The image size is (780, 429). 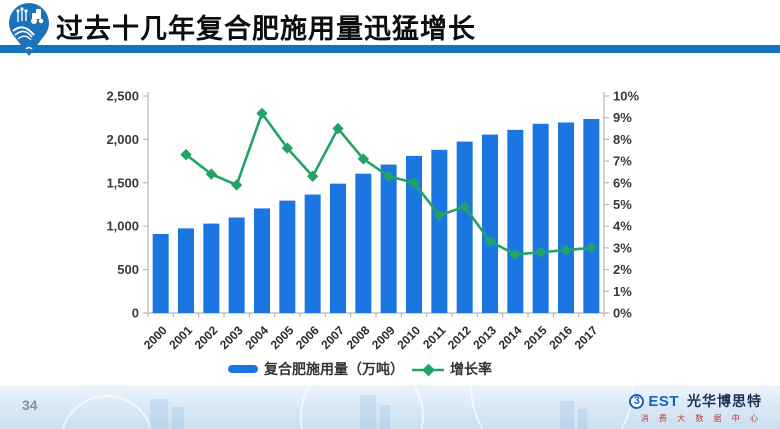 I want to click on x-axis-label-2000: 2000, so click(x=155, y=337).